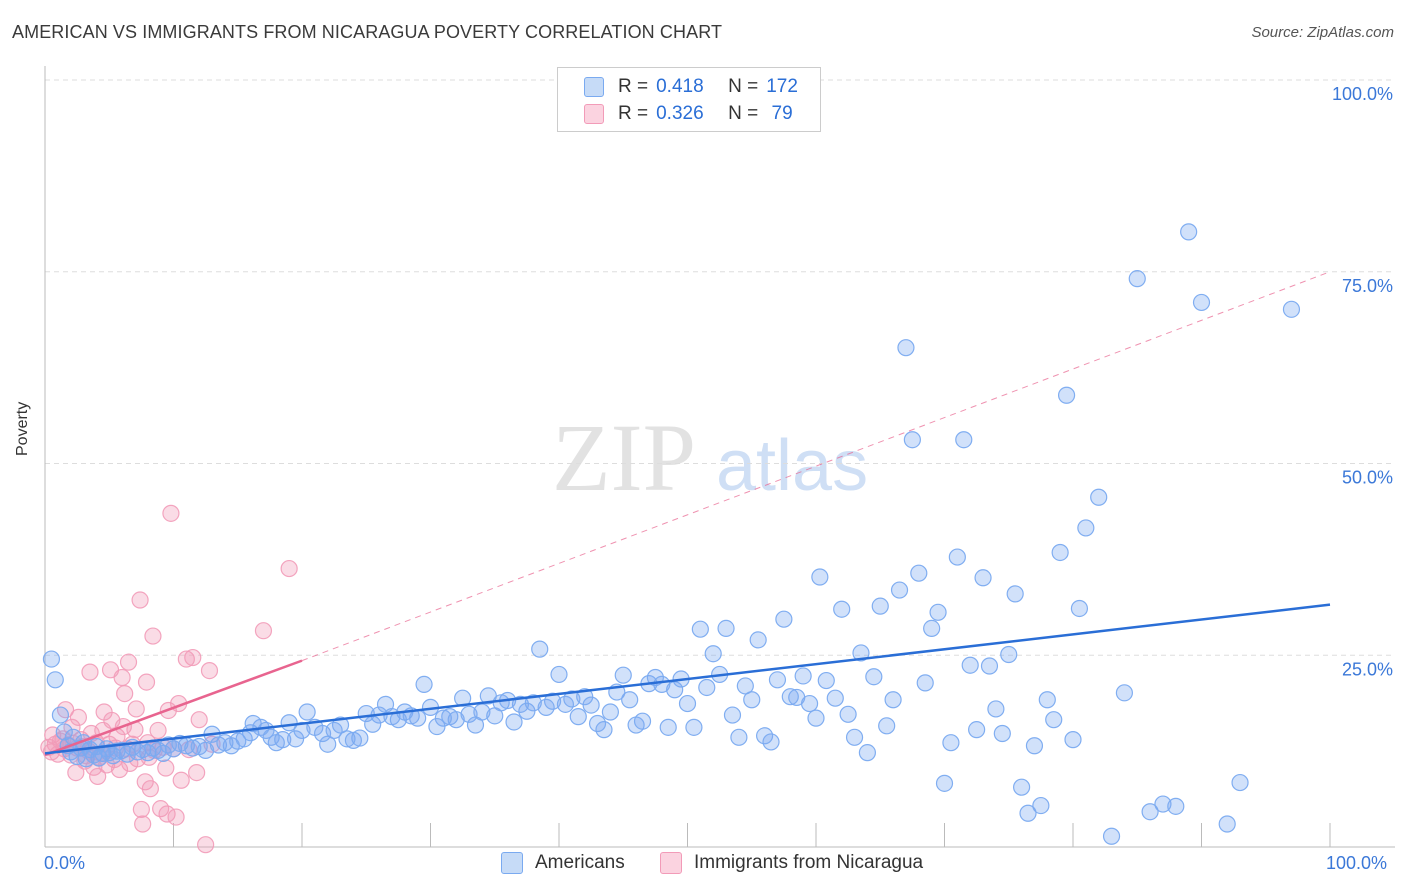 The width and height of the screenshot is (1406, 892). I want to click on legend-r-label: R =, so click(633, 113).